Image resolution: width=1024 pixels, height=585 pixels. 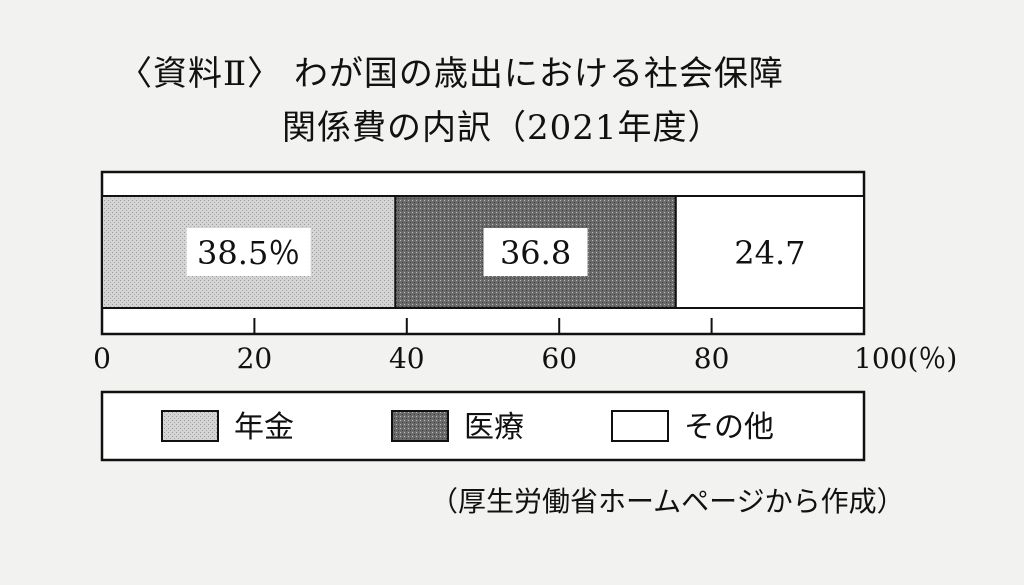 What do you see at coordinates (483, 326) in the screenshot?
I see `axis-ticks` at bounding box center [483, 326].